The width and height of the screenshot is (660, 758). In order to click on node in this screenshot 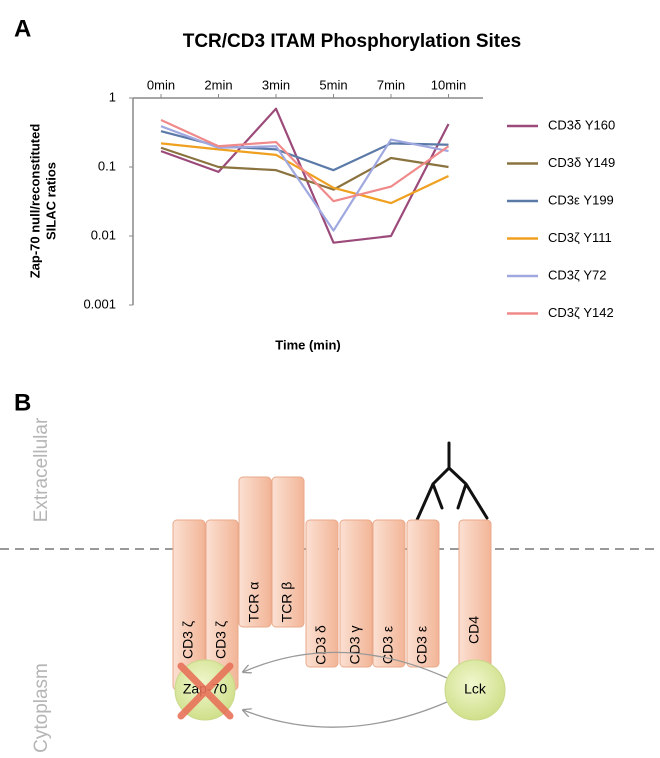, I will do `click(475, 690)`.